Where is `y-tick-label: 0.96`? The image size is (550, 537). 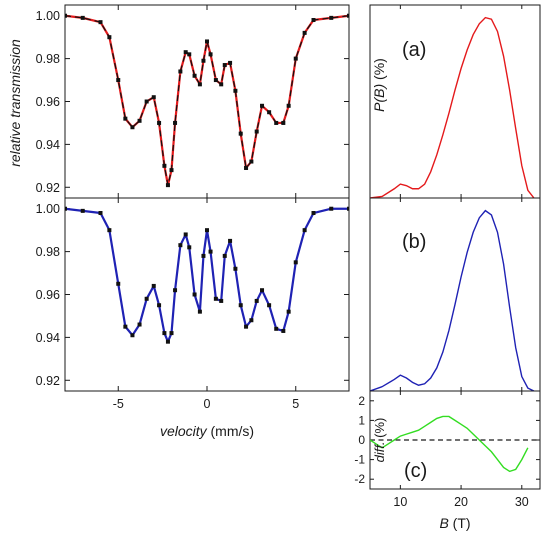 y-tick-label: 0.96 is located at coordinates (48, 102).